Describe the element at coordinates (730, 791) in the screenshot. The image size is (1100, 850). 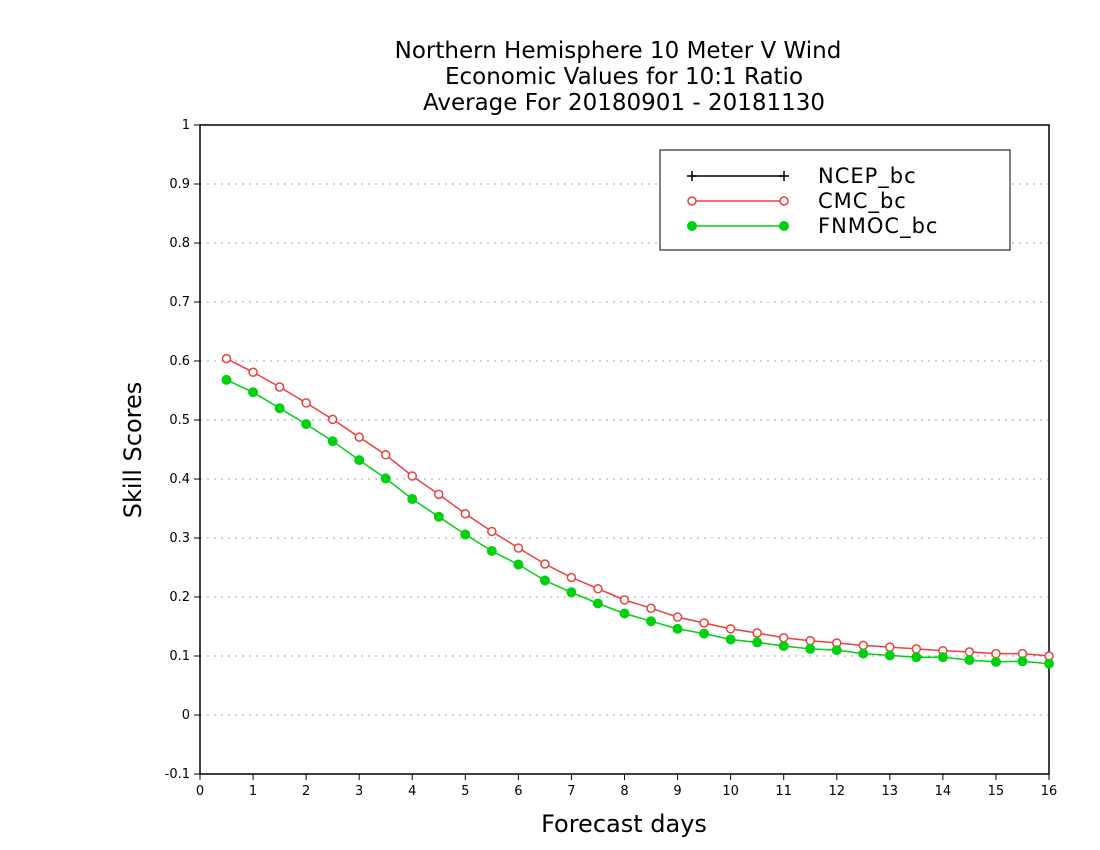
I see `x-tick-label: 10` at that location.